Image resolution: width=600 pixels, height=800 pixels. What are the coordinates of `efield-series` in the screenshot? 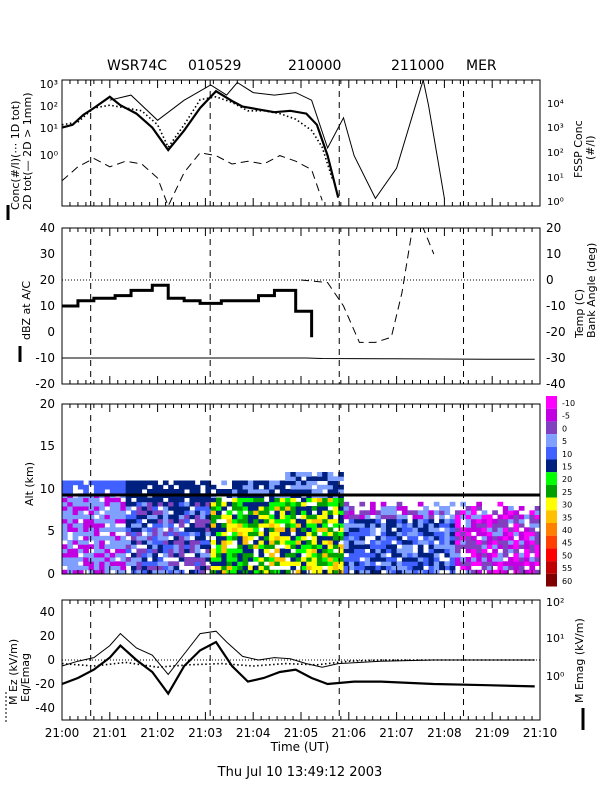 It's located at (300, 663).